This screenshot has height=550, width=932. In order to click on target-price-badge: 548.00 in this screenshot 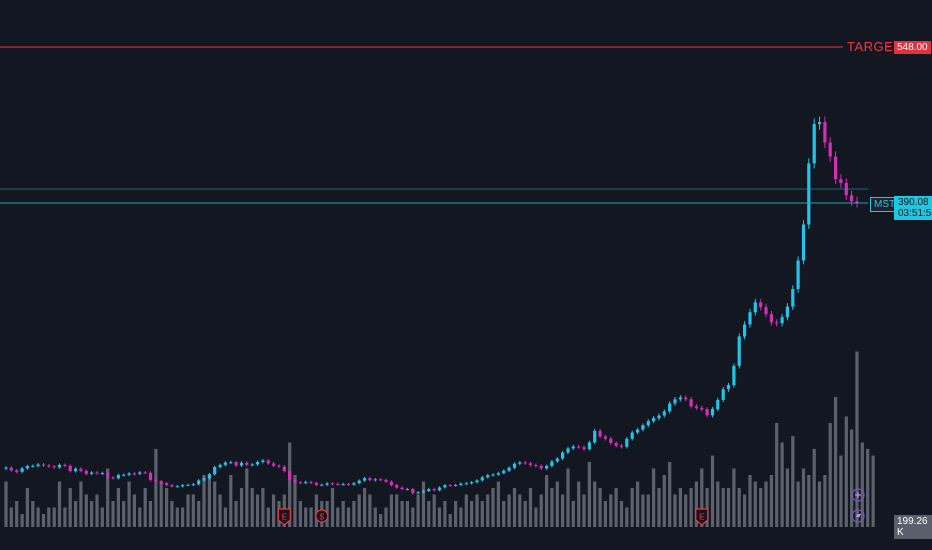, I will do `click(912, 47)`.